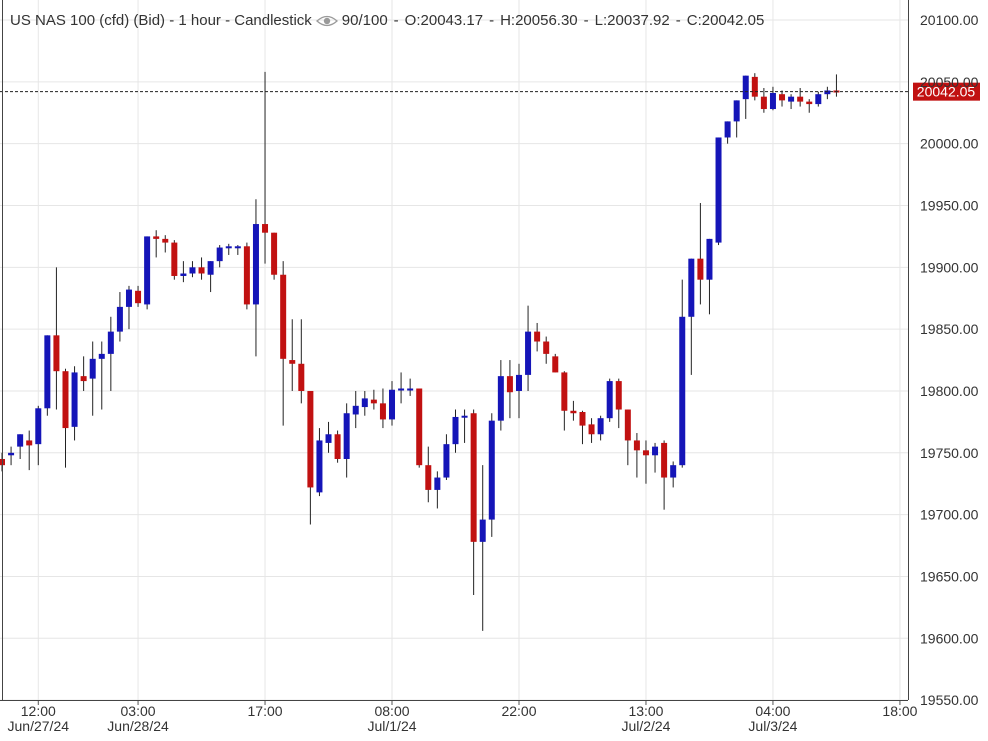  What do you see at coordinates (444, 20) in the screenshot?
I see `open-value: O:20043.17` at bounding box center [444, 20].